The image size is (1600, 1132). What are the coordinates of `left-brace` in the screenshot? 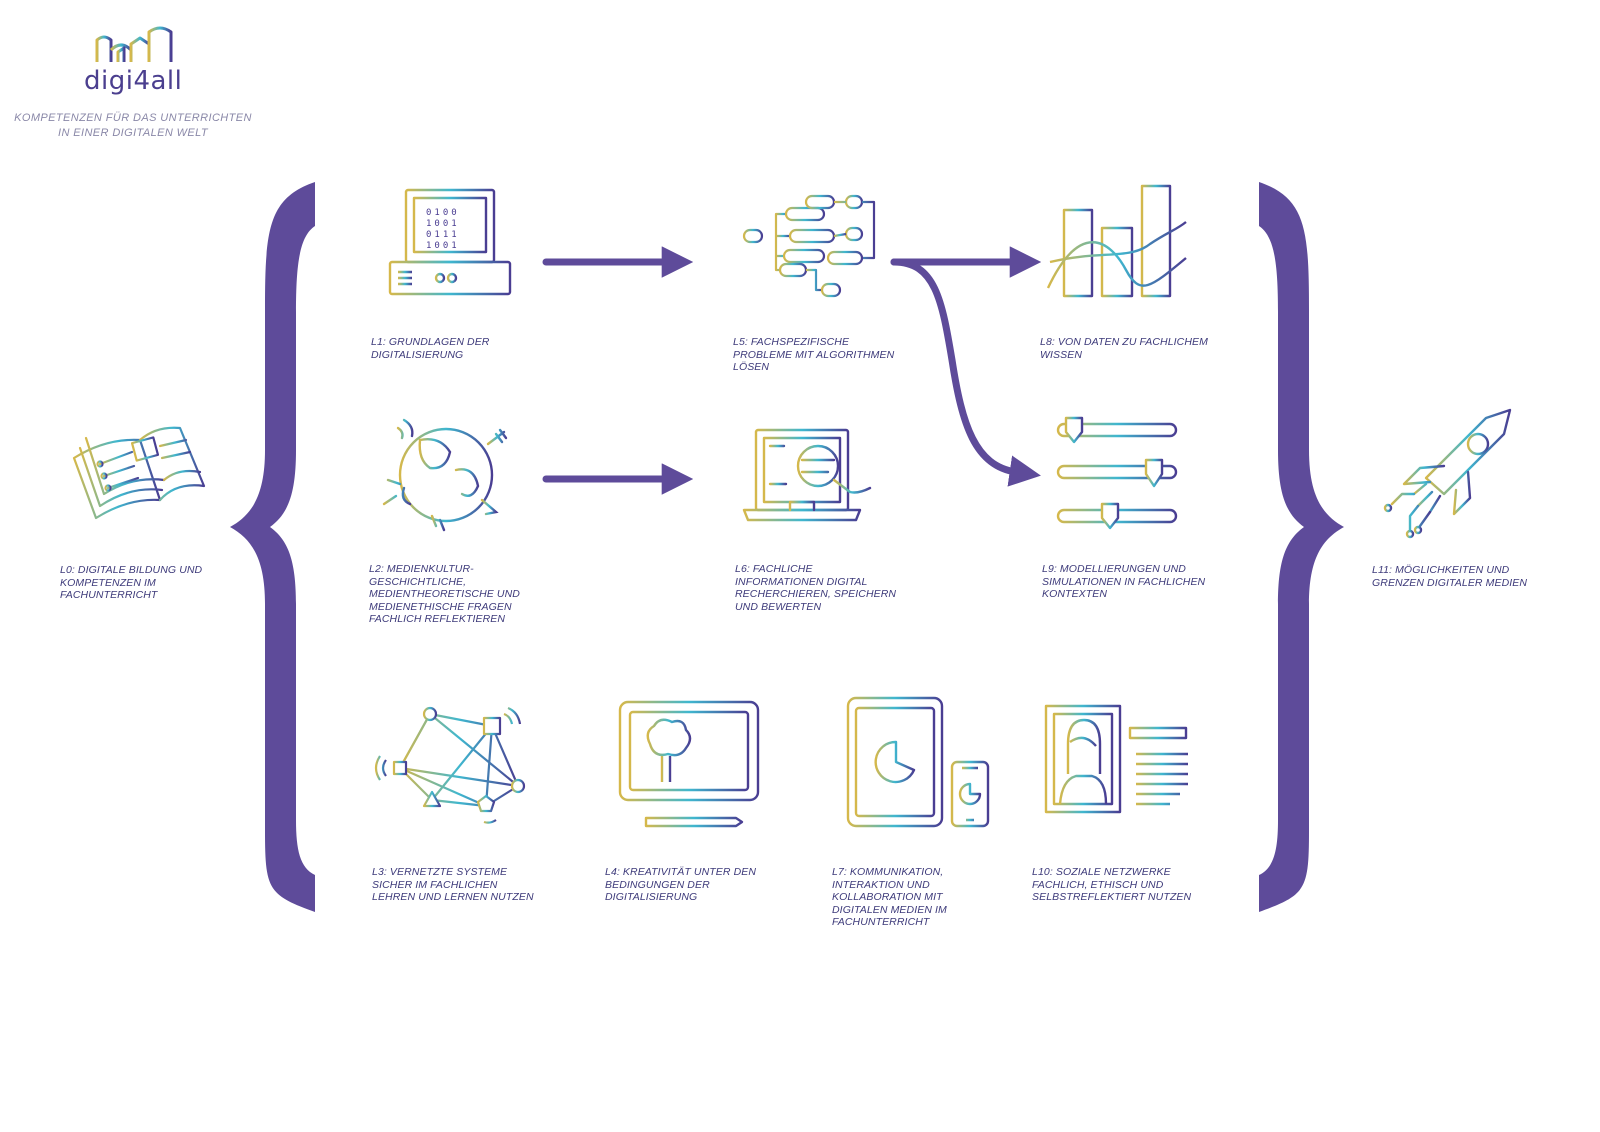 It's located at (272, 547).